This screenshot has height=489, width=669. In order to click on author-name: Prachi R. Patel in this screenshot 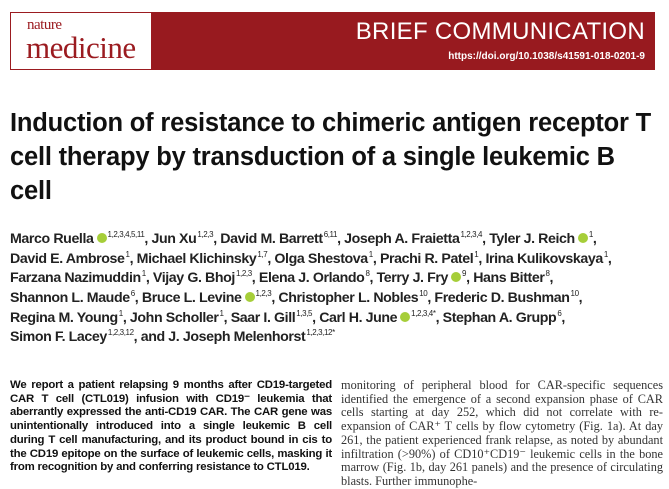, I will do `click(426, 258)`.